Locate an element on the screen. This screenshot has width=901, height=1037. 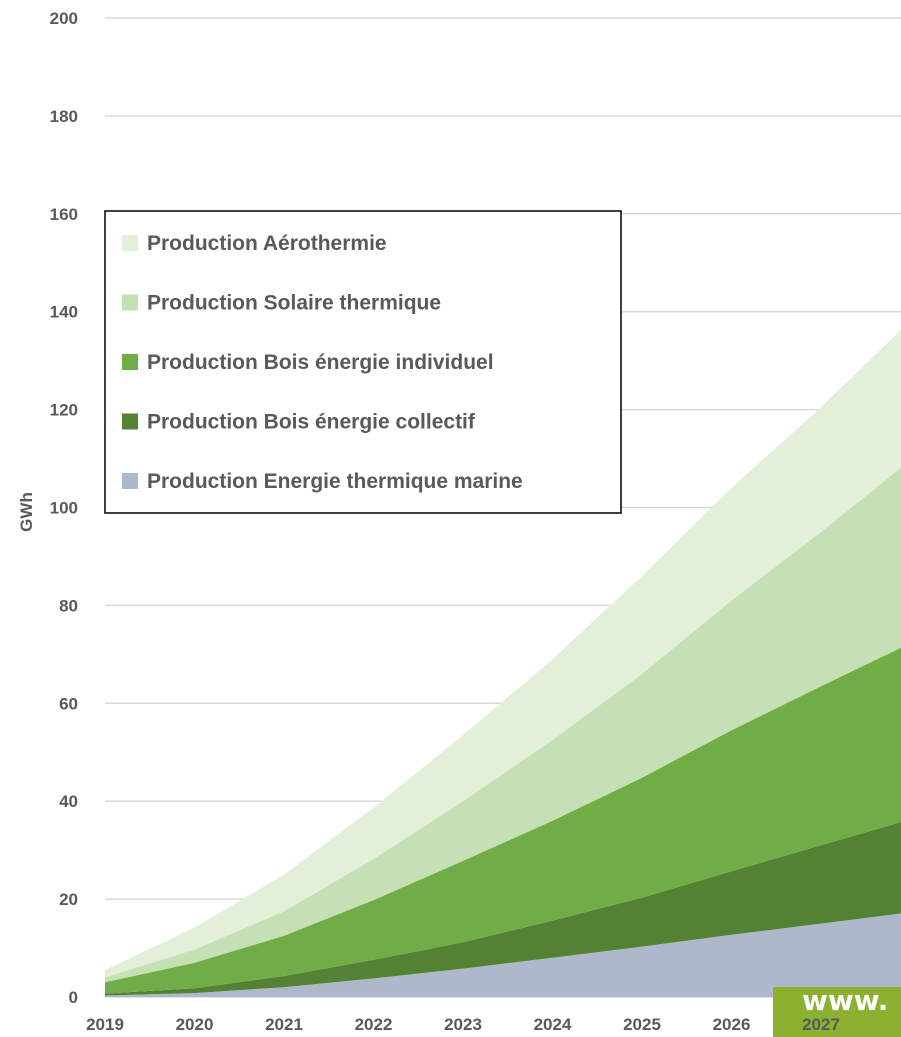
x-tick-label: 2026 is located at coordinates (732, 1024).